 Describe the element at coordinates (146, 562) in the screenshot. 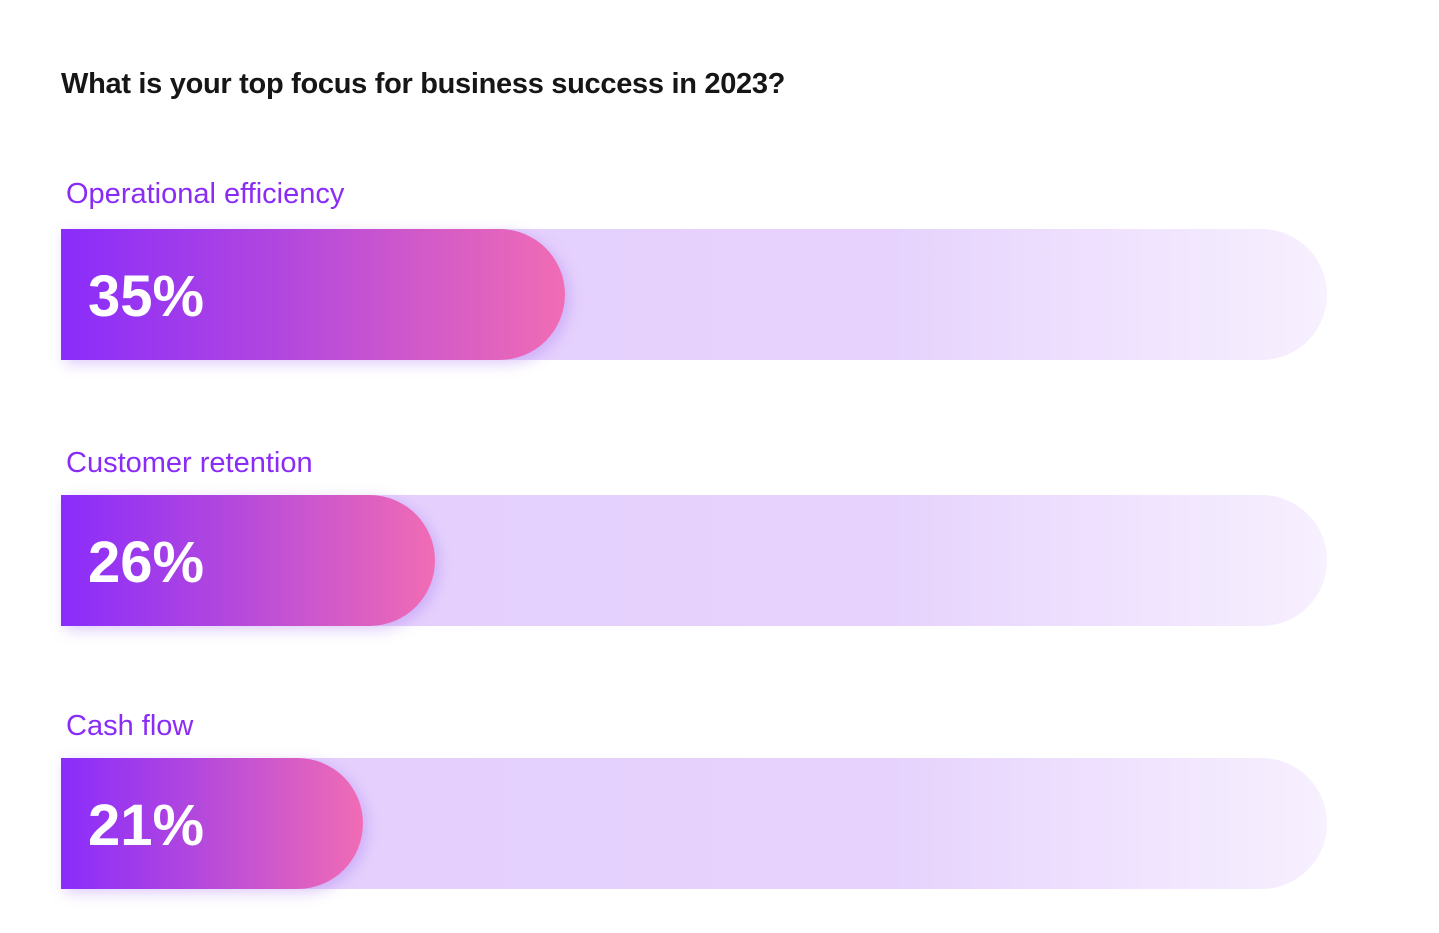

I see `data-label: 26%` at that location.